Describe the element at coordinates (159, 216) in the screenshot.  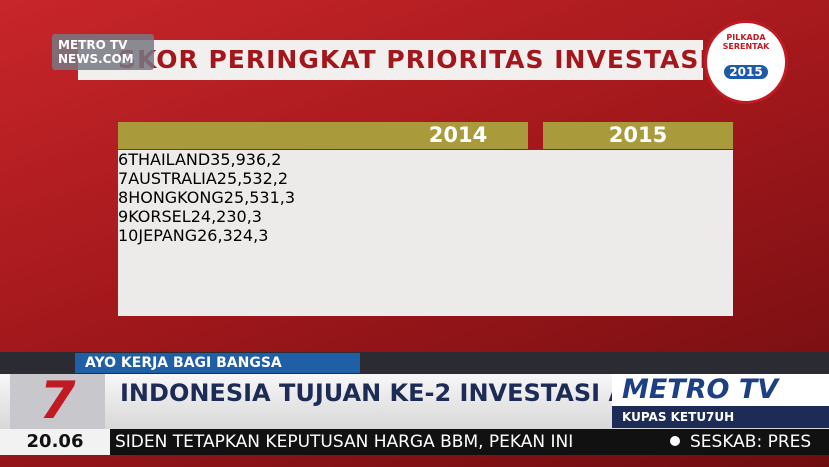
I see `country: KORSEL` at that location.